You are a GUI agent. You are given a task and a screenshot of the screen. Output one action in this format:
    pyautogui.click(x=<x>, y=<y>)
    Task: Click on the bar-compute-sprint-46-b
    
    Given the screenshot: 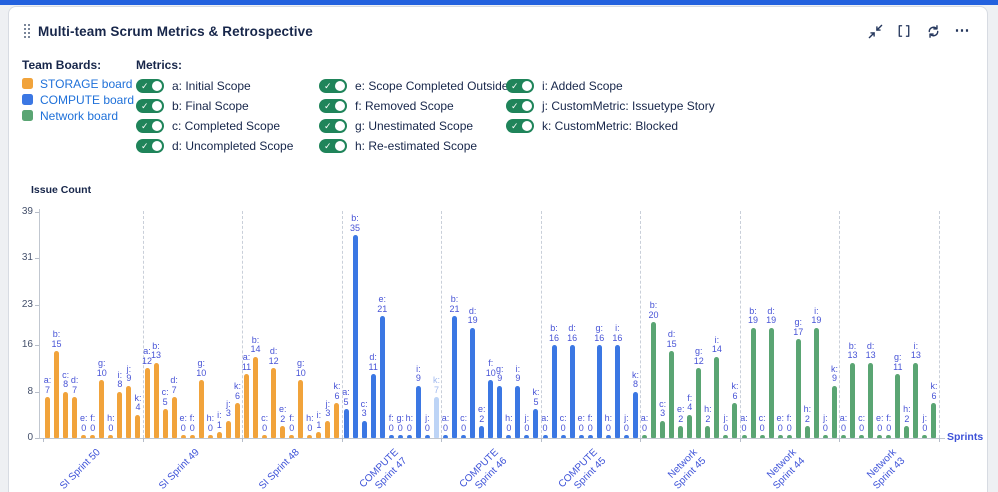 What is the action you would take?
    pyautogui.click(x=455, y=377)
    